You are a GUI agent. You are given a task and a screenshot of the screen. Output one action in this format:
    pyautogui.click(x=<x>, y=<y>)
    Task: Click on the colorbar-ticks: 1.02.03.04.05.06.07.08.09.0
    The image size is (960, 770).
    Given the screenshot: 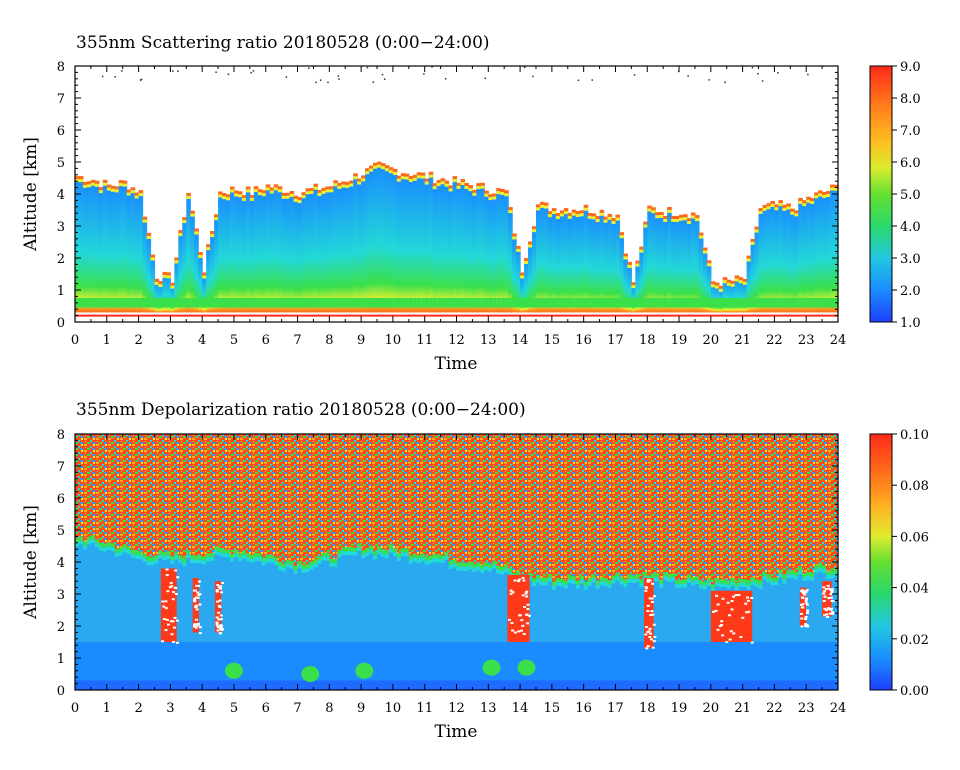 What is the action you would take?
    pyautogui.click(x=906, y=195)
    